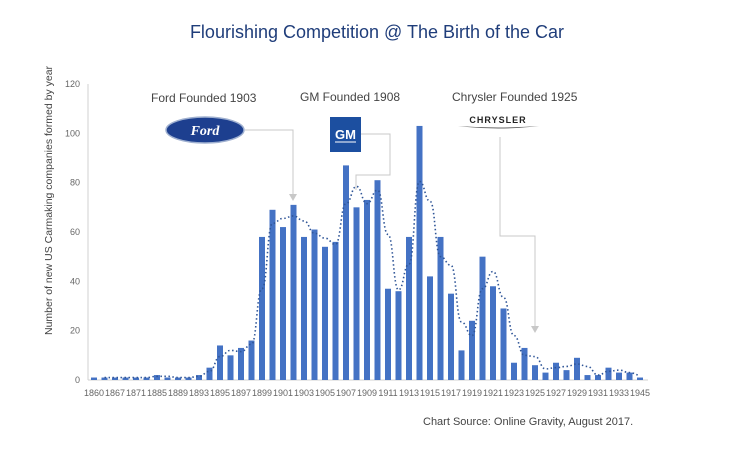 This screenshot has height=466, width=754. What do you see at coordinates (387, 393) in the screenshot?
I see `x-tick-label: 1911` at bounding box center [387, 393].